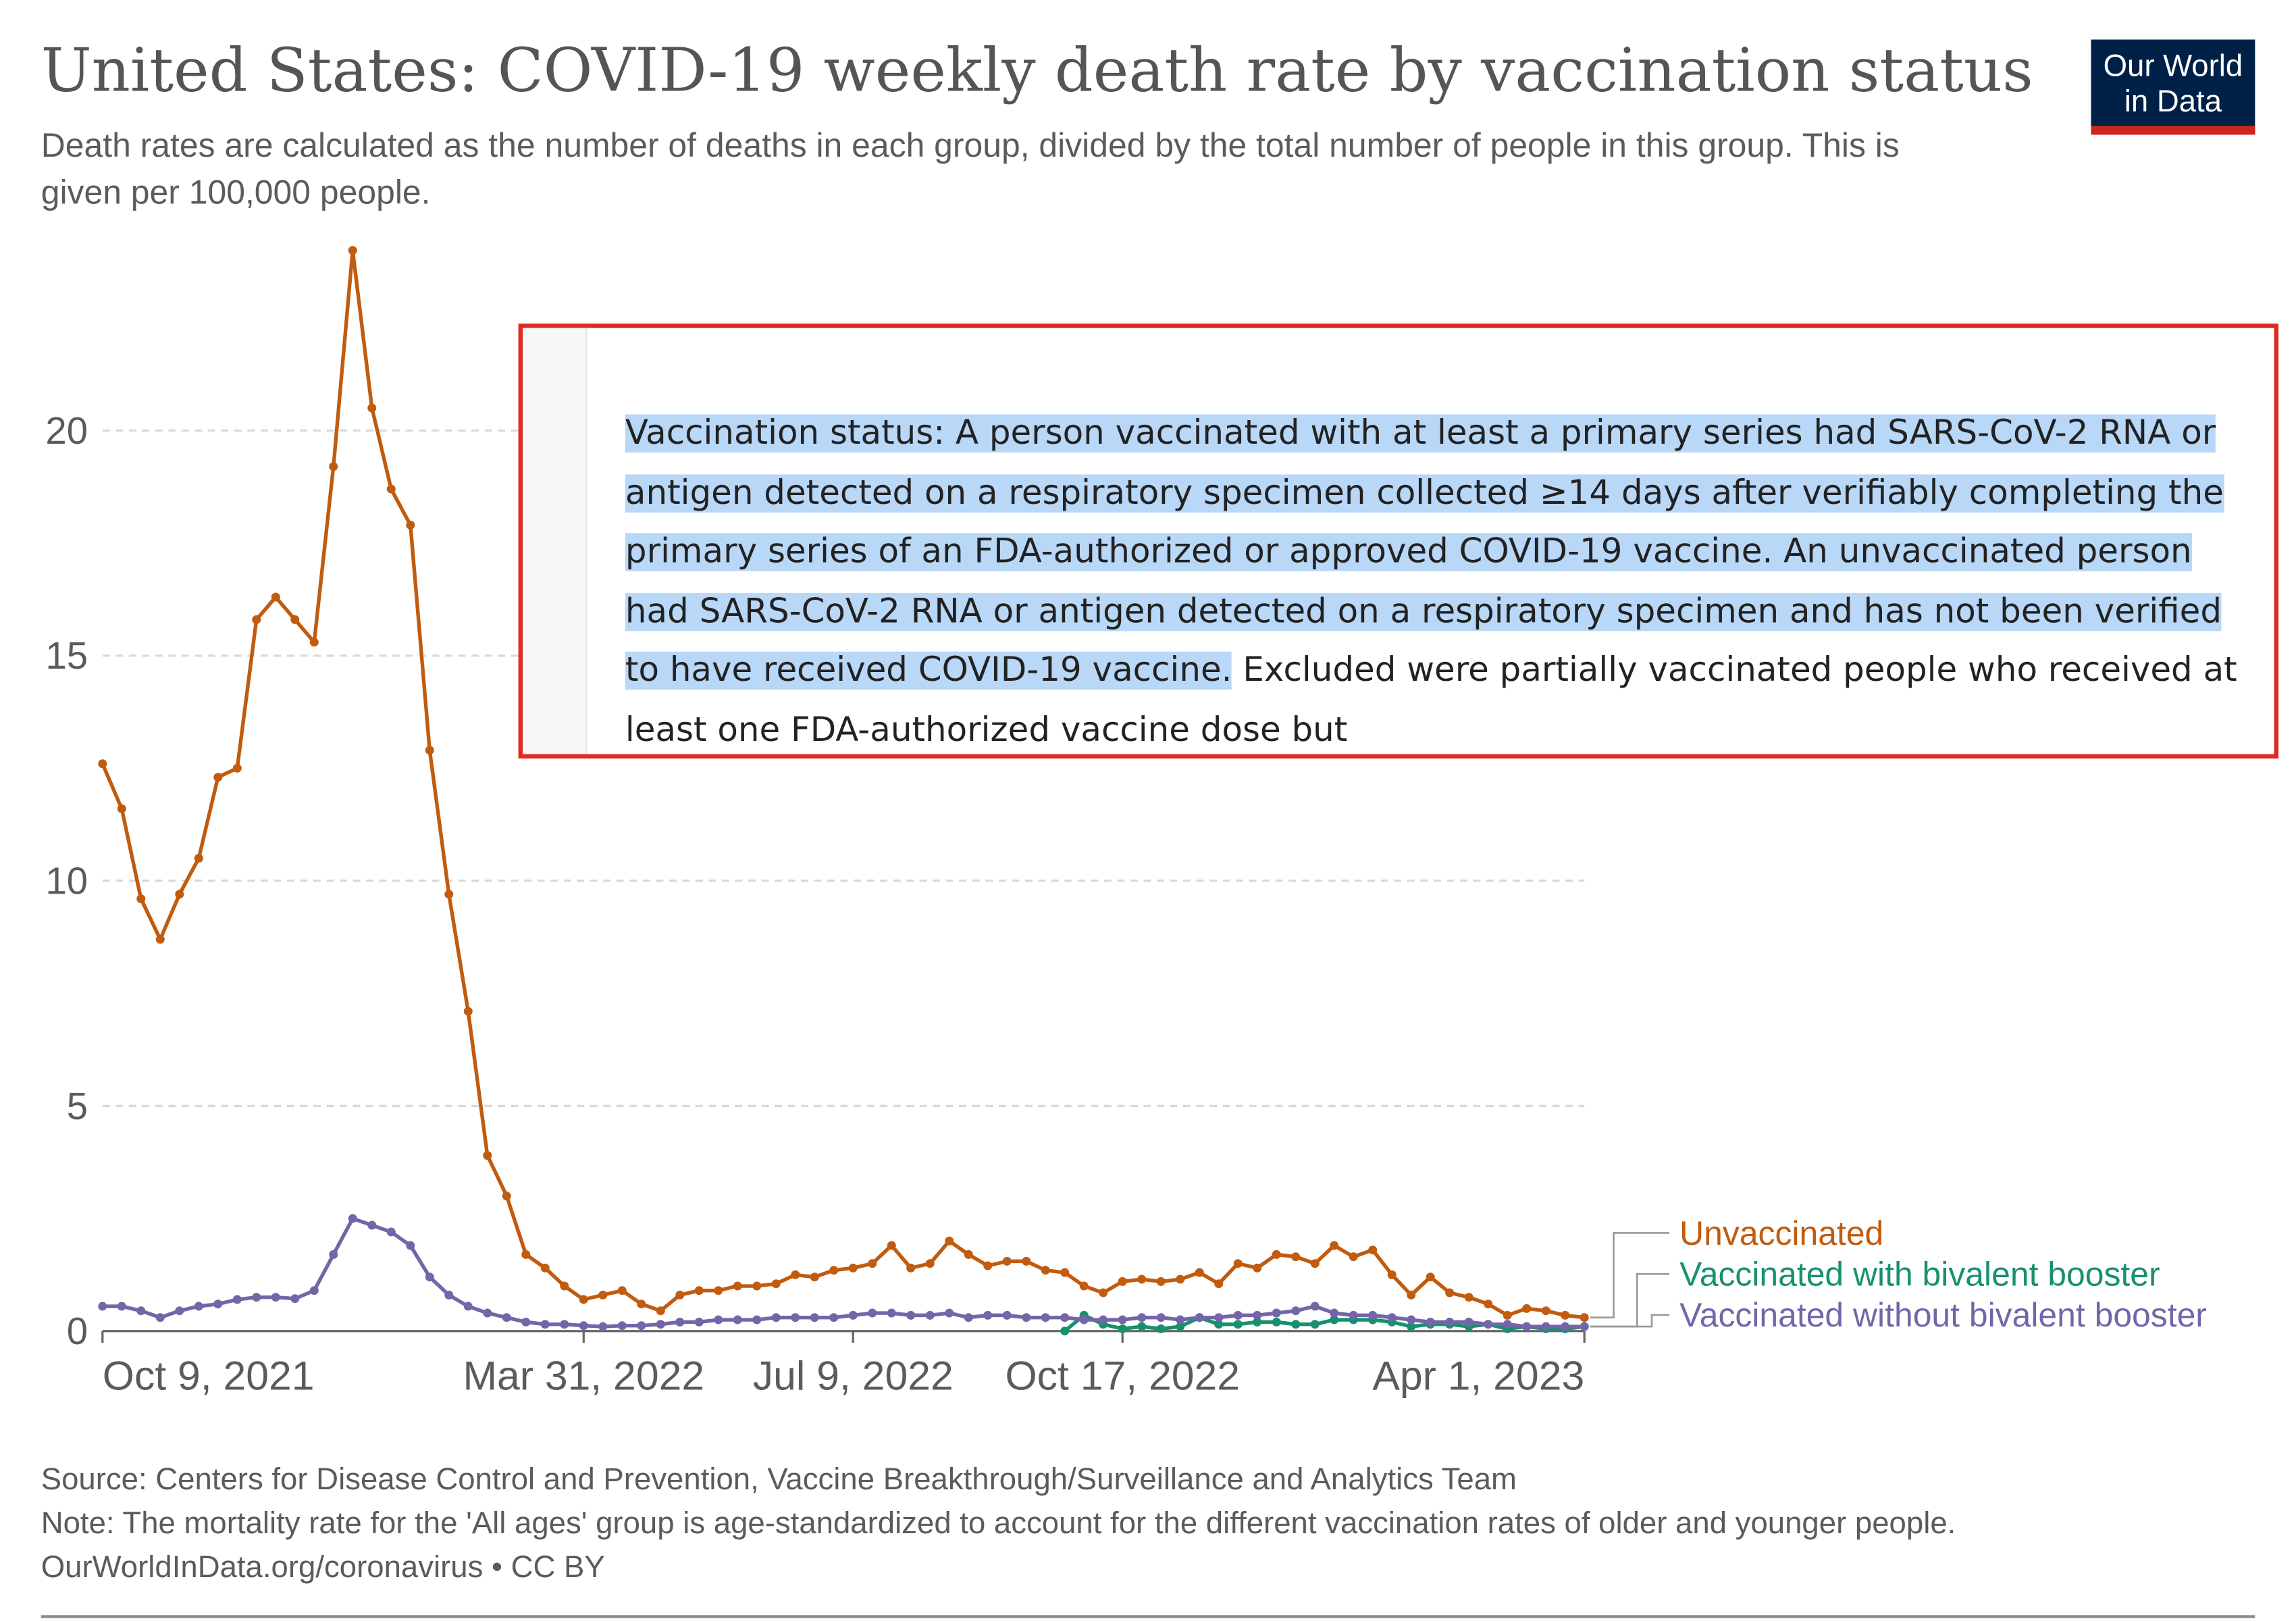 The height and width of the screenshot is (1621, 2296). What do you see at coordinates (2173, 87) in the screenshot?
I see `owid-logo: Our World in Data` at bounding box center [2173, 87].